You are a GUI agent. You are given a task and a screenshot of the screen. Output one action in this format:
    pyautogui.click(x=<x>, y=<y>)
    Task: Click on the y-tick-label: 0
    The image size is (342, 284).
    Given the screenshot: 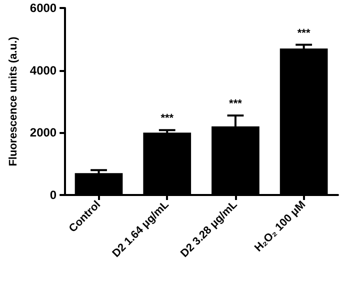 What is the action you would take?
    pyautogui.click(x=53, y=195)
    